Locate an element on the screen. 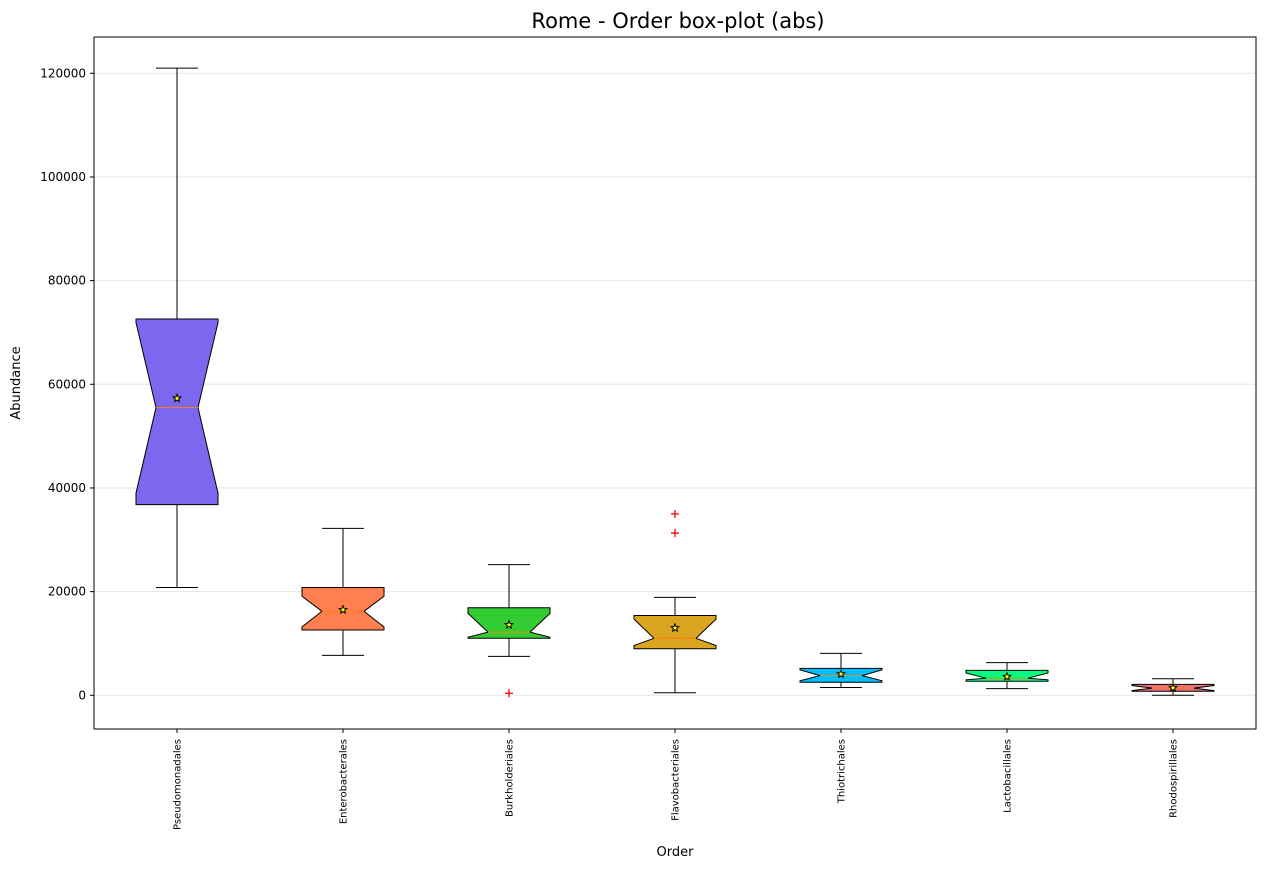 The height and width of the screenshot is (869, 1265). y-tick-label: 80000 is located at coordinates (67, 281).